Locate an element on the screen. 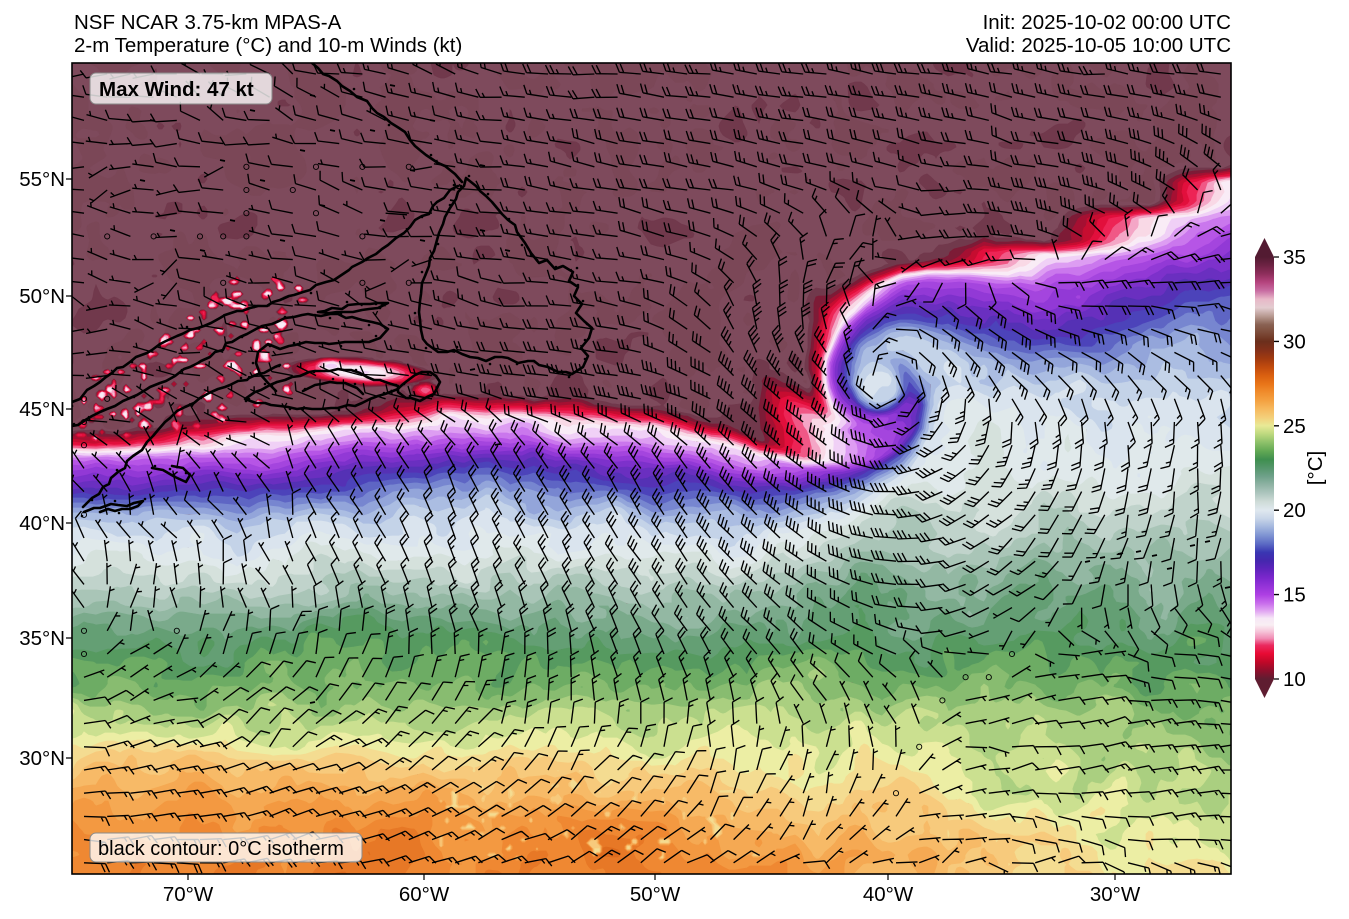  svg-text: 40°W is located at coordinates (888, 894).